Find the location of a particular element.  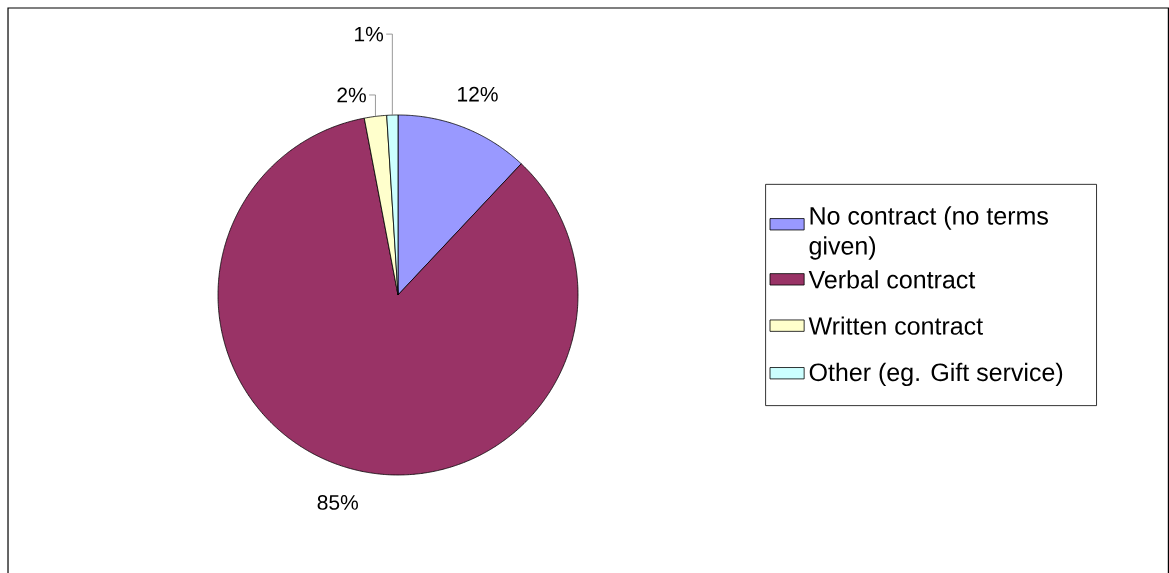

legend-label: No contract (no terms given) is located at coordinates (928, 233).